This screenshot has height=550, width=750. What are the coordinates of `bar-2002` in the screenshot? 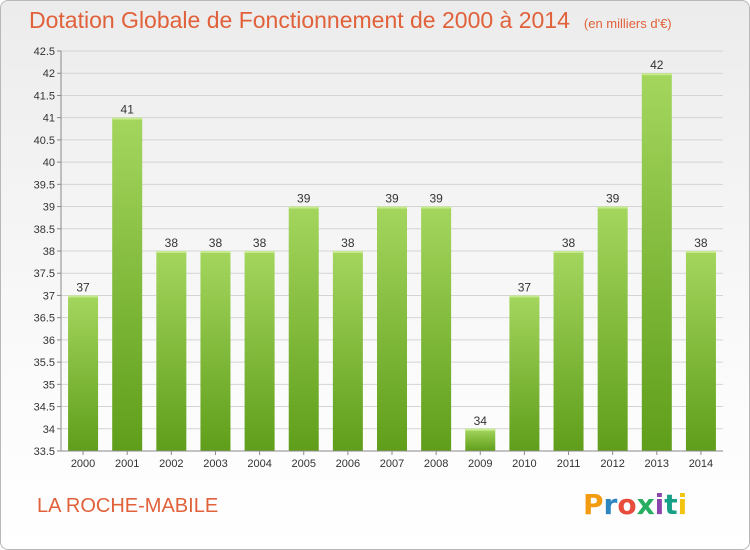 It's located at (171, 351).